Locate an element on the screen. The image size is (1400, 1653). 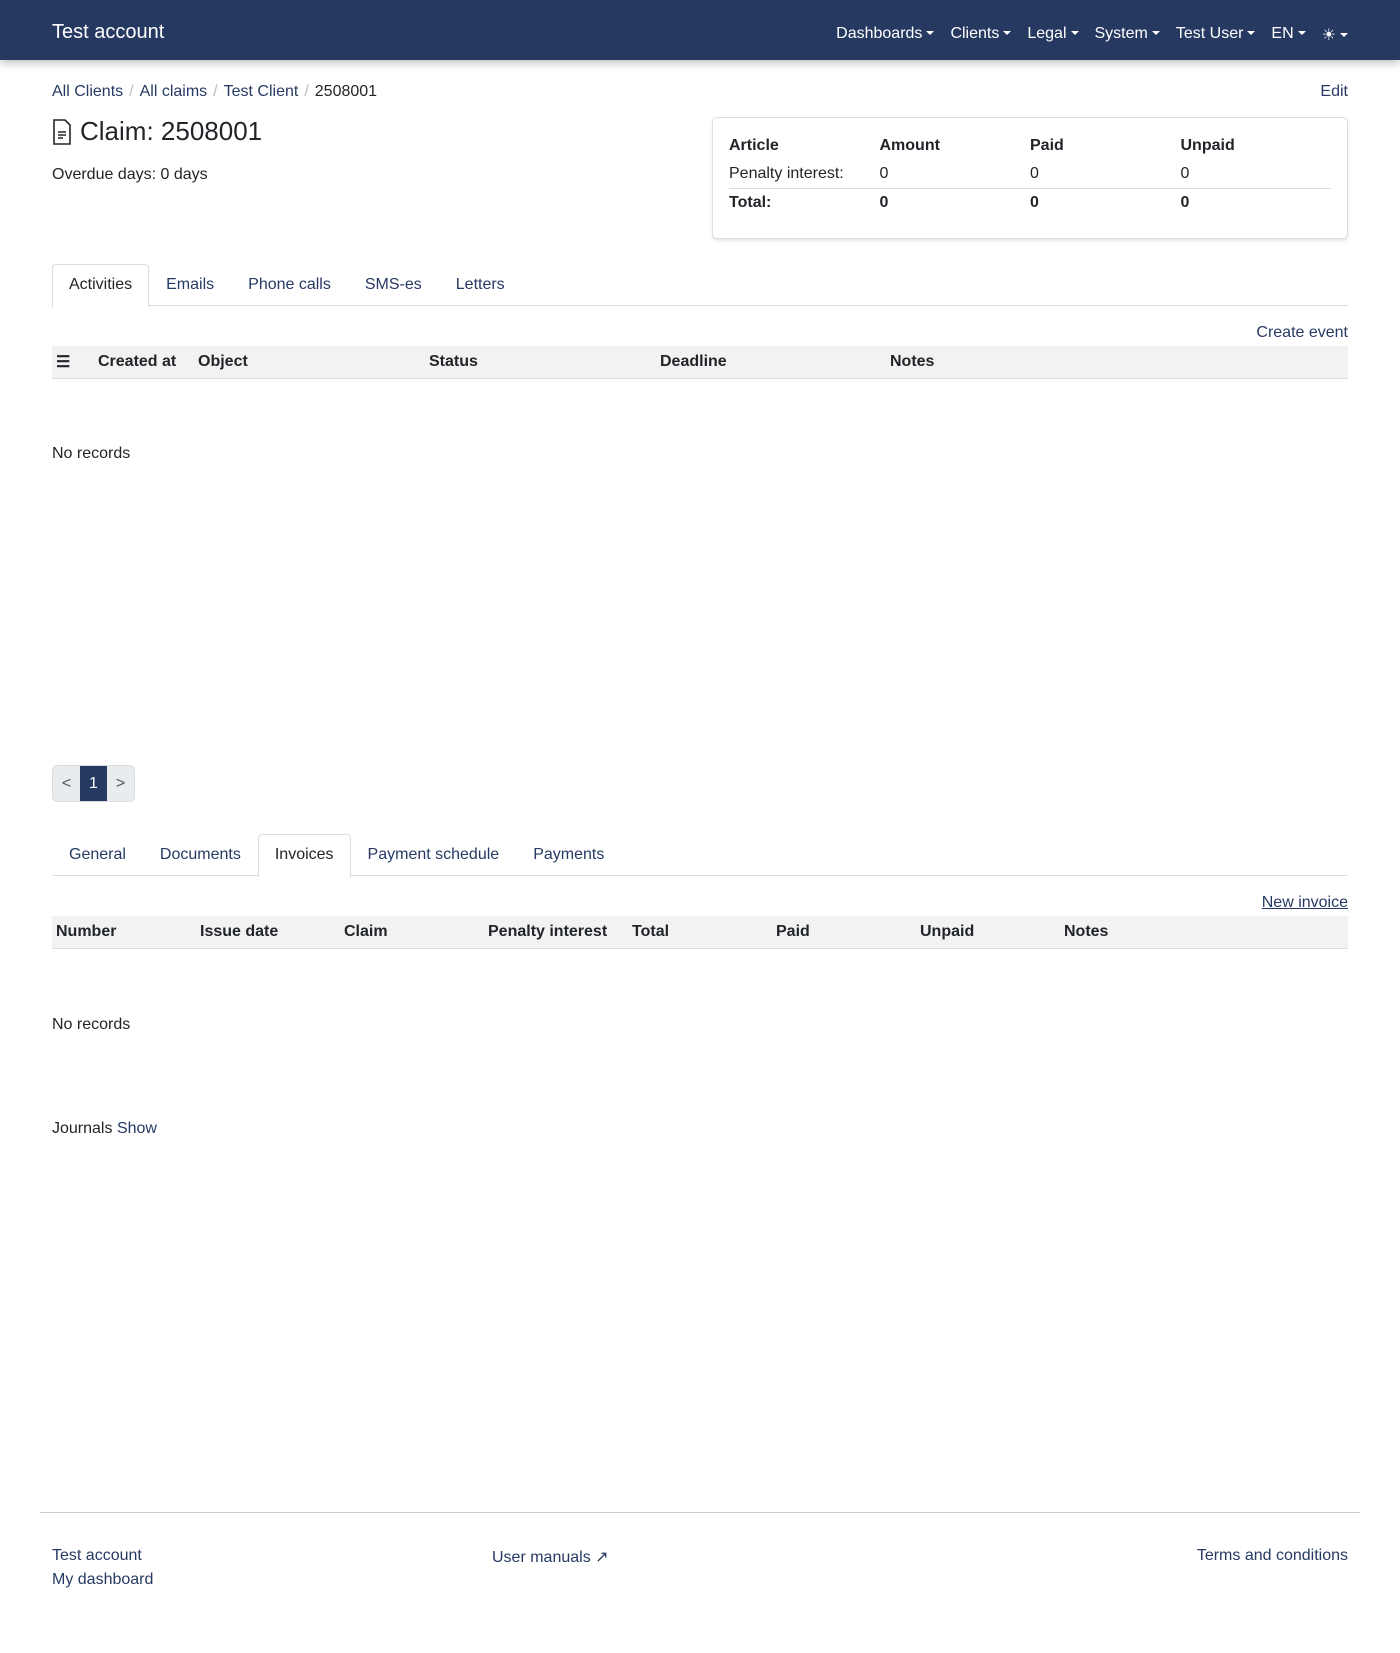
col-number: Number is located at coordinates (86, 931).